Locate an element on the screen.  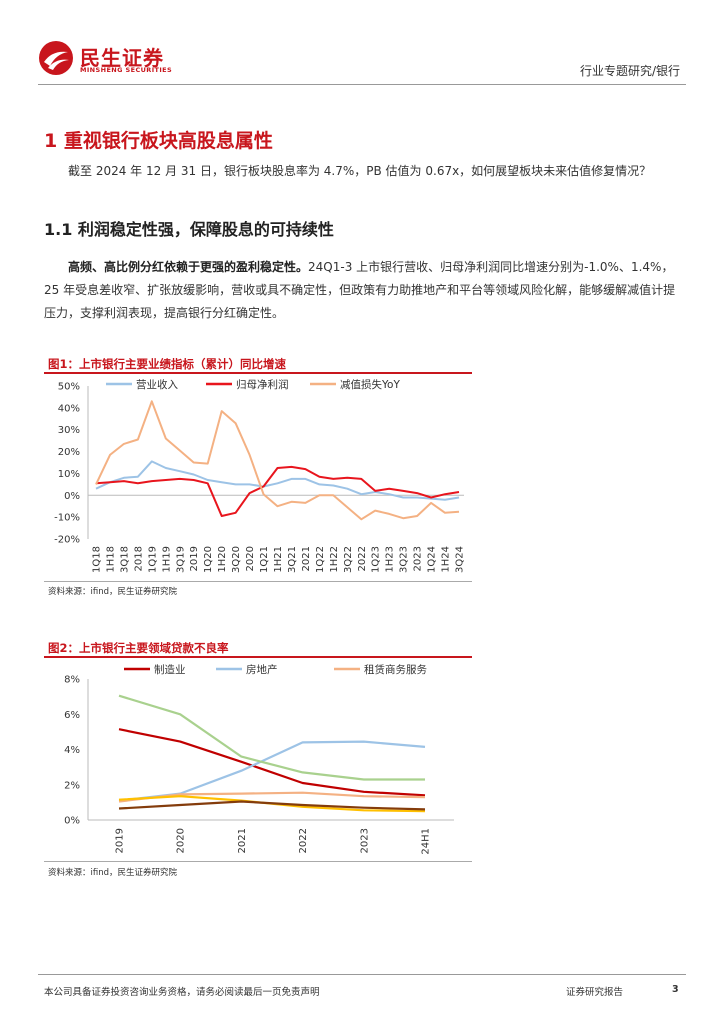
header-divider is located at coordinates (362, 84).